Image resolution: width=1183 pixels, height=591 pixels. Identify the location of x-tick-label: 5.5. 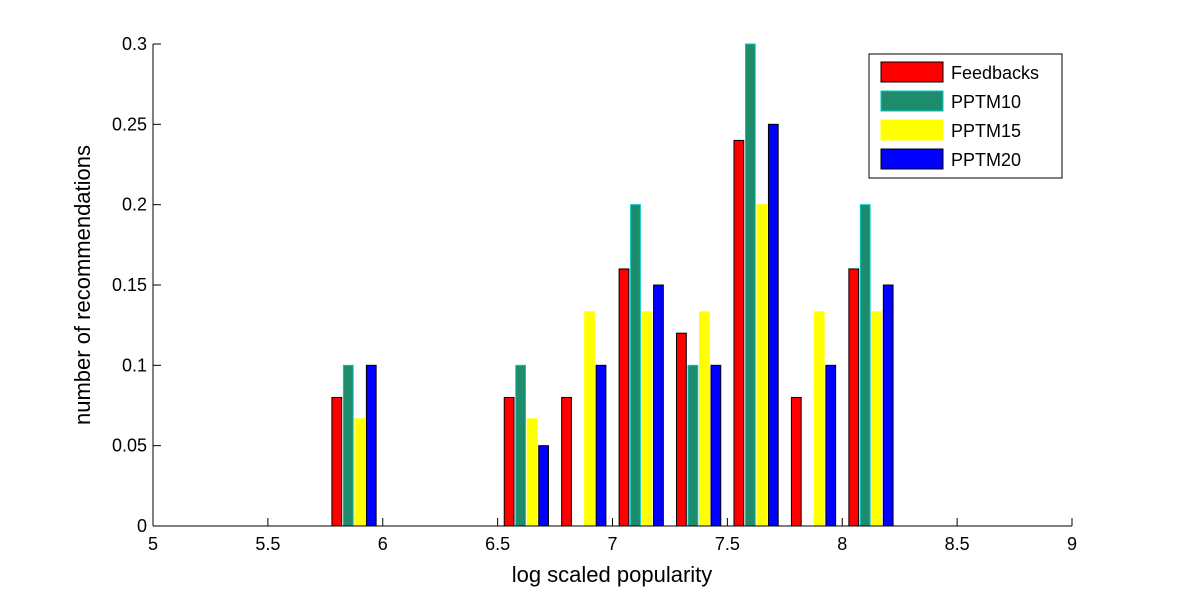
(267, 544).